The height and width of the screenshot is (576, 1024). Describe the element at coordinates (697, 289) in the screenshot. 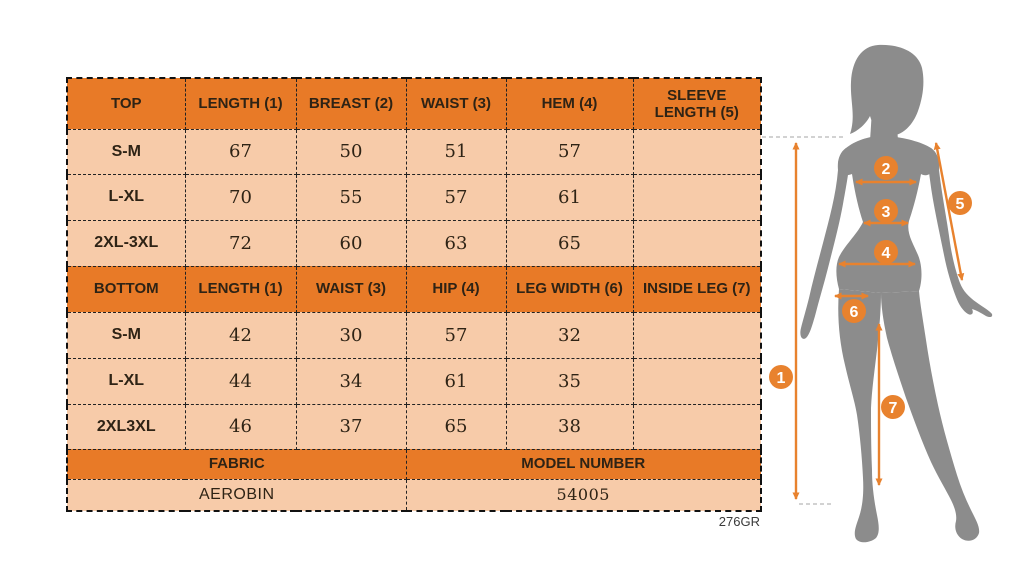

I see `col-header-inside-leg: INSIDE LEG (7)` at that location.